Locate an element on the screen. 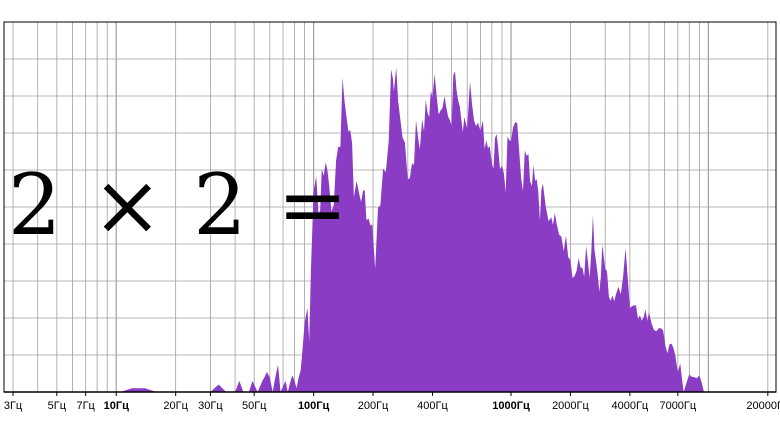  x-tick-label-7: 100Гц is located at coordinates (314, 406).